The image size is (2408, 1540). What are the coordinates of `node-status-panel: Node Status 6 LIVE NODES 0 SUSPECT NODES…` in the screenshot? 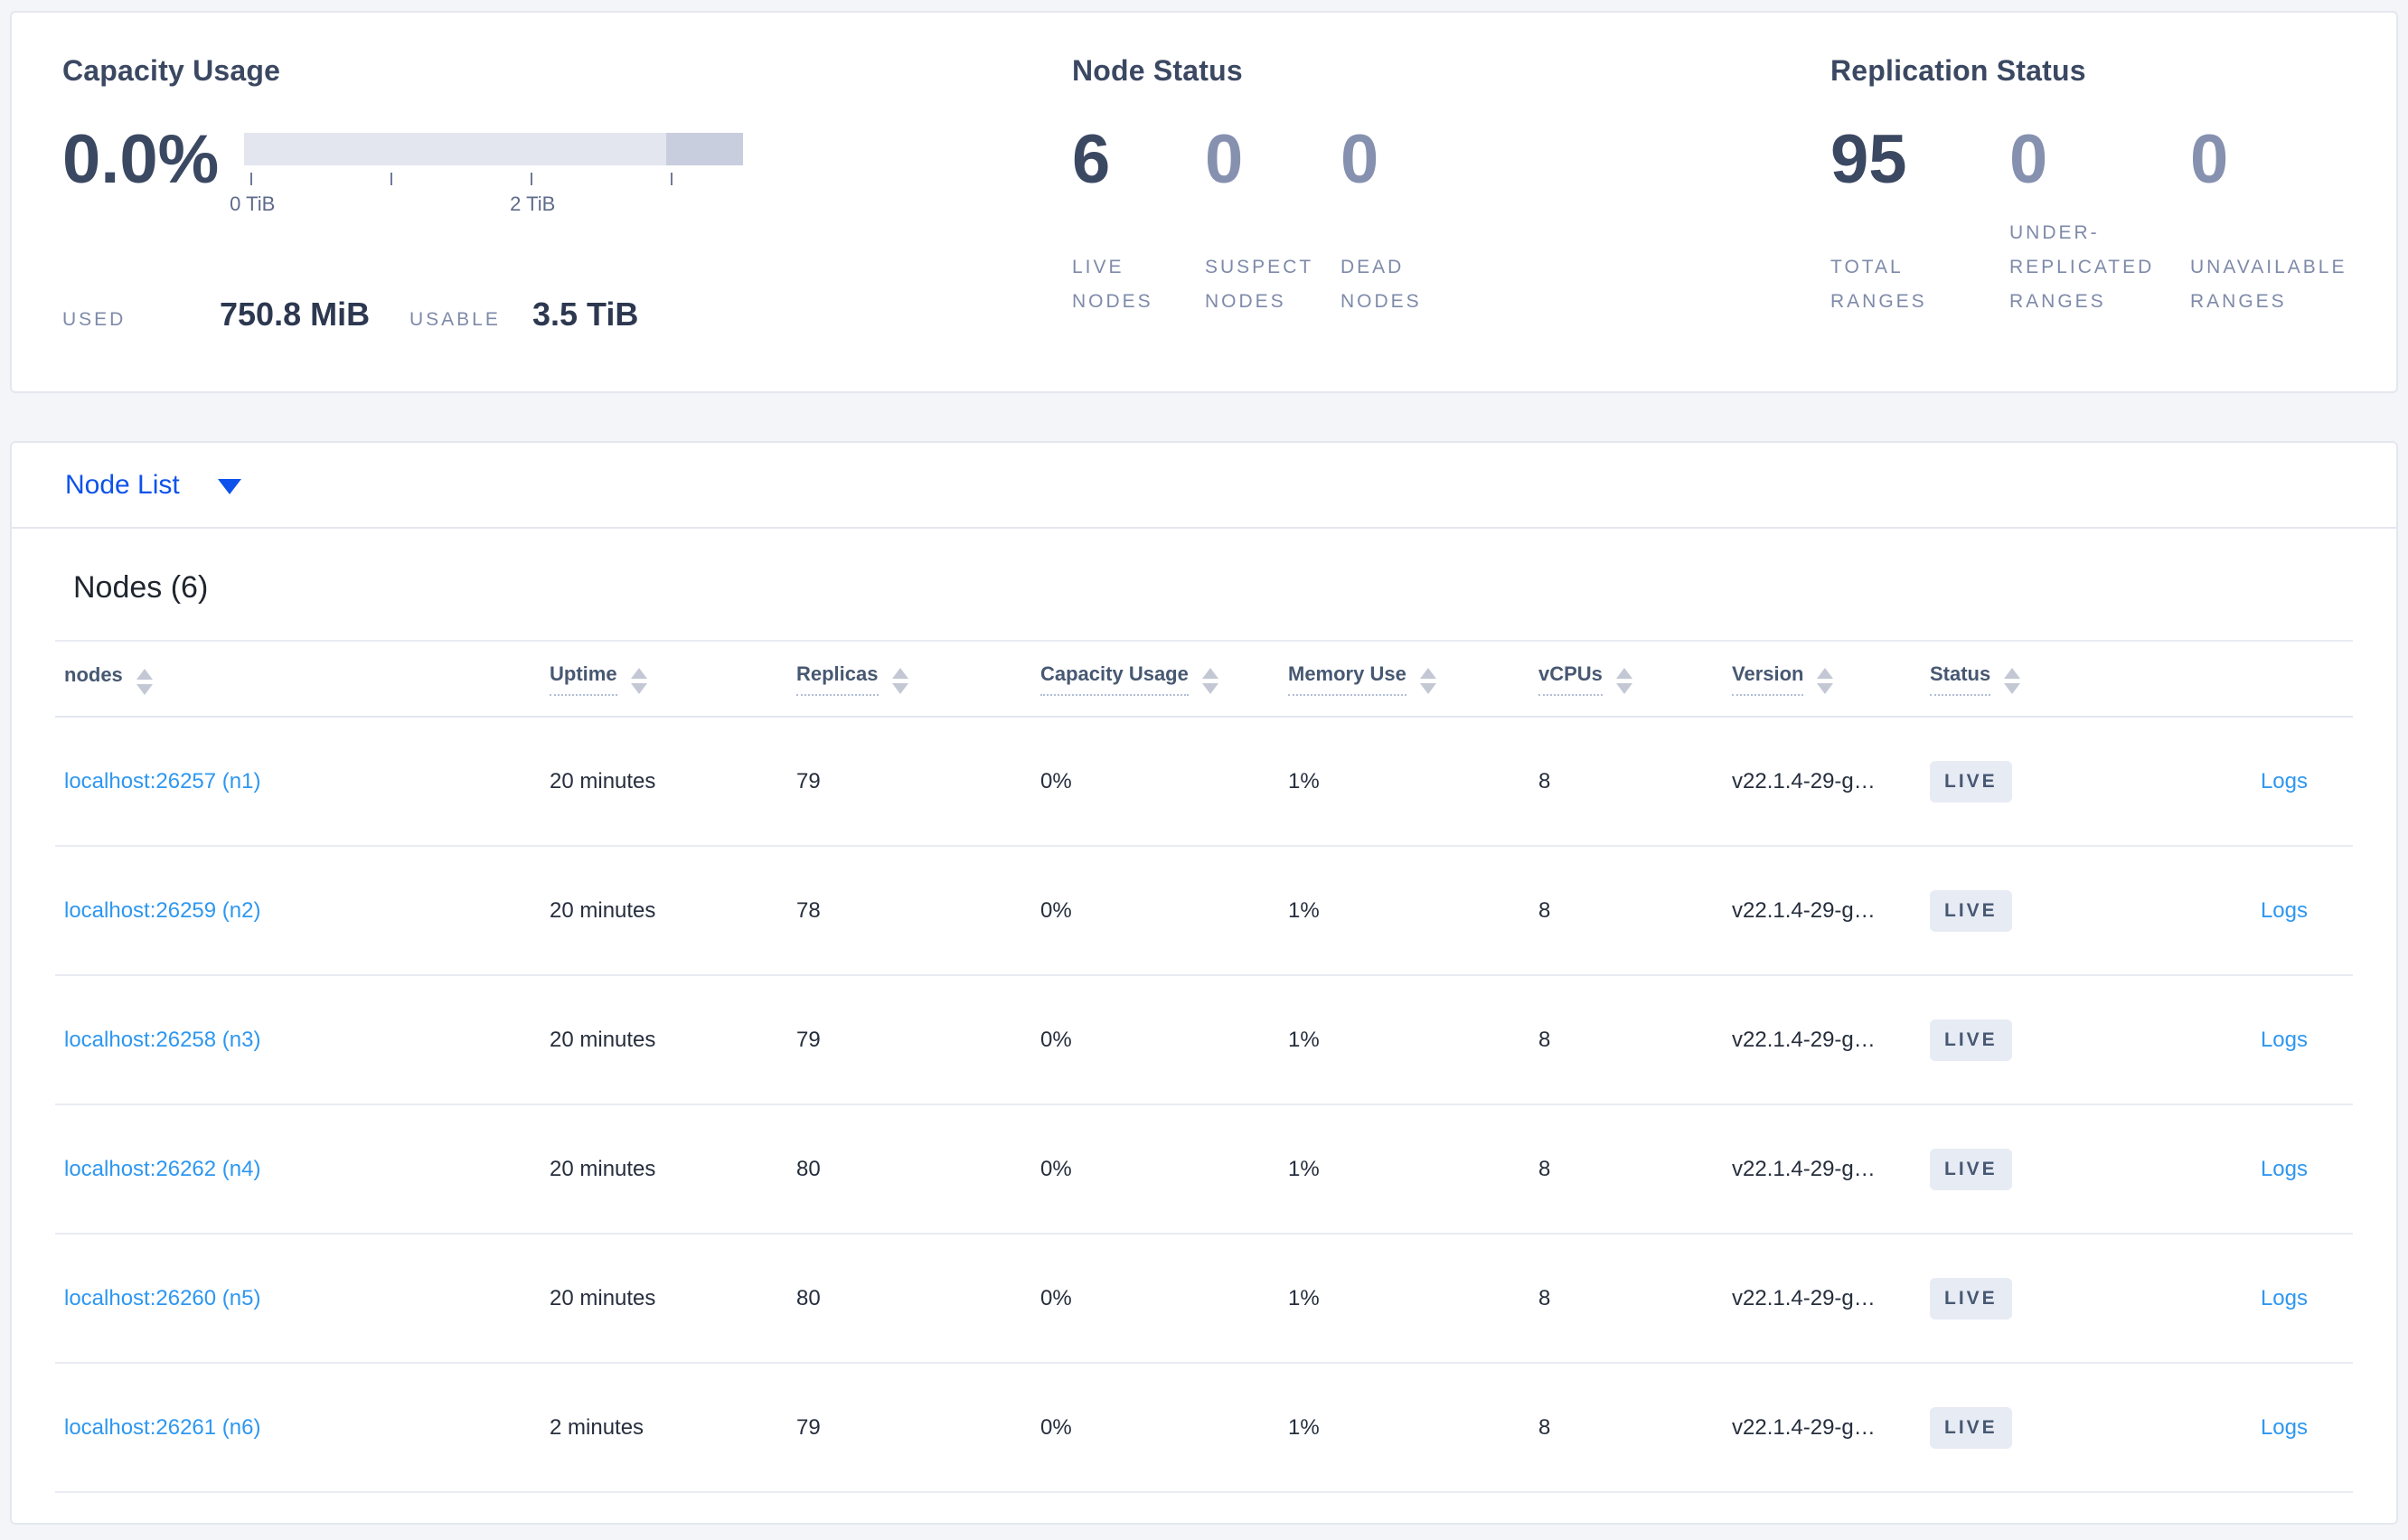 It's located at (1451, 222).